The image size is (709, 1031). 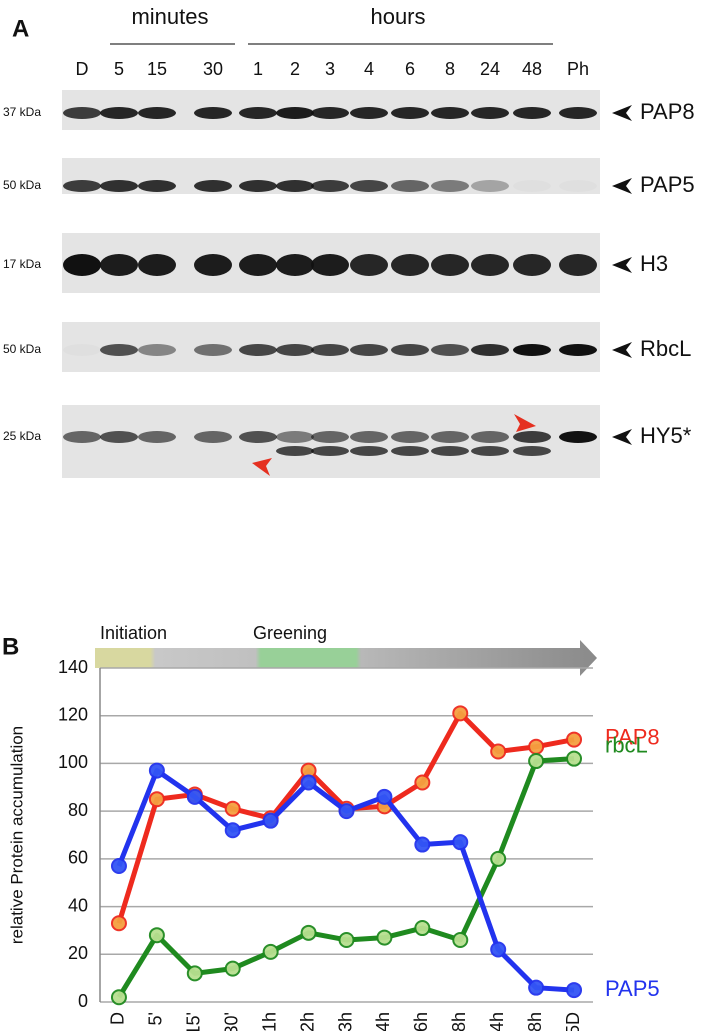 I want to click on lane-label: D, so click(x=82, y=69).